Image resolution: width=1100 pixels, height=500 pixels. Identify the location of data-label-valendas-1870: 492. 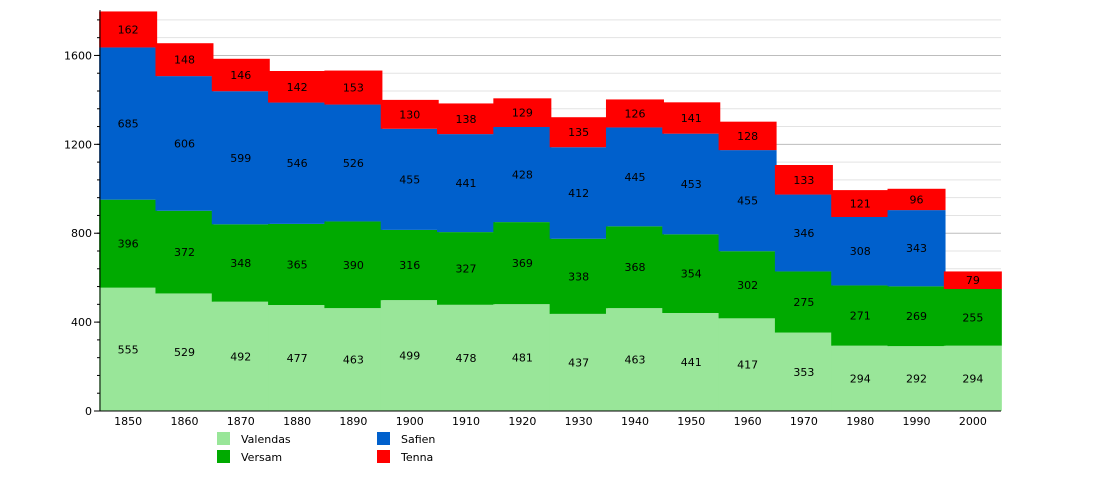
(240, 356).